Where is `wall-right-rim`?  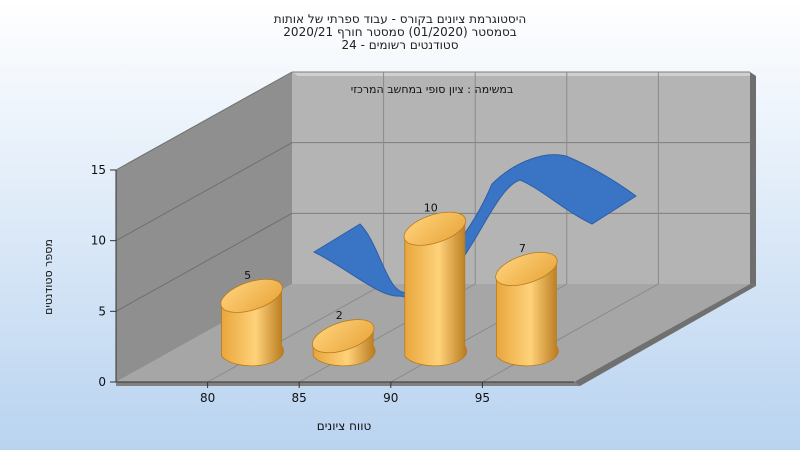 wall-right-rim is located at coordinates (753, 179).